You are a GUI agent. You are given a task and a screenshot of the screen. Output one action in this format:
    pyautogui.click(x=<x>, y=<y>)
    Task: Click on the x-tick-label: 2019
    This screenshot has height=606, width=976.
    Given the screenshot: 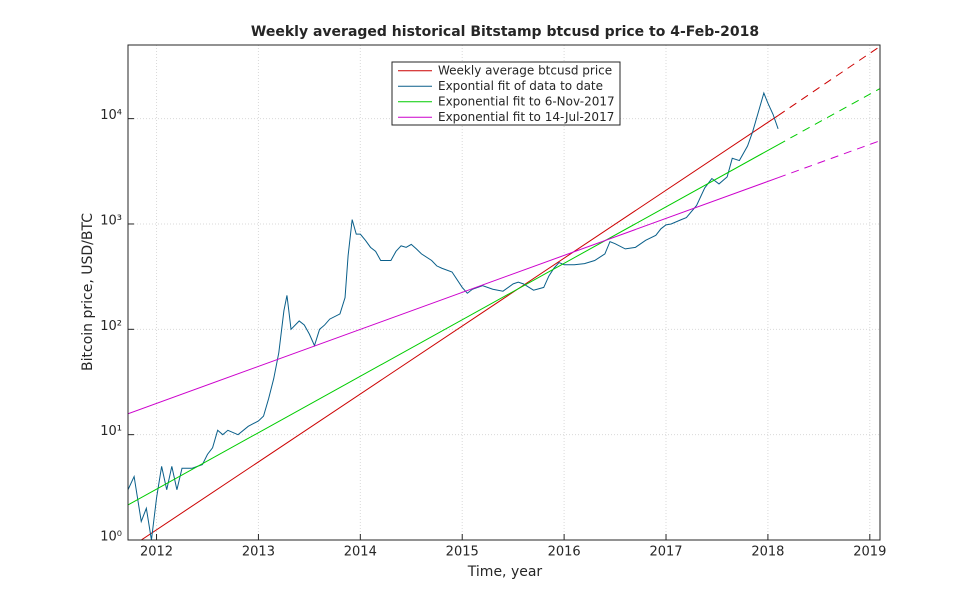 What is the action you would take?
    pyautogui.click(x=869, y=552)
    